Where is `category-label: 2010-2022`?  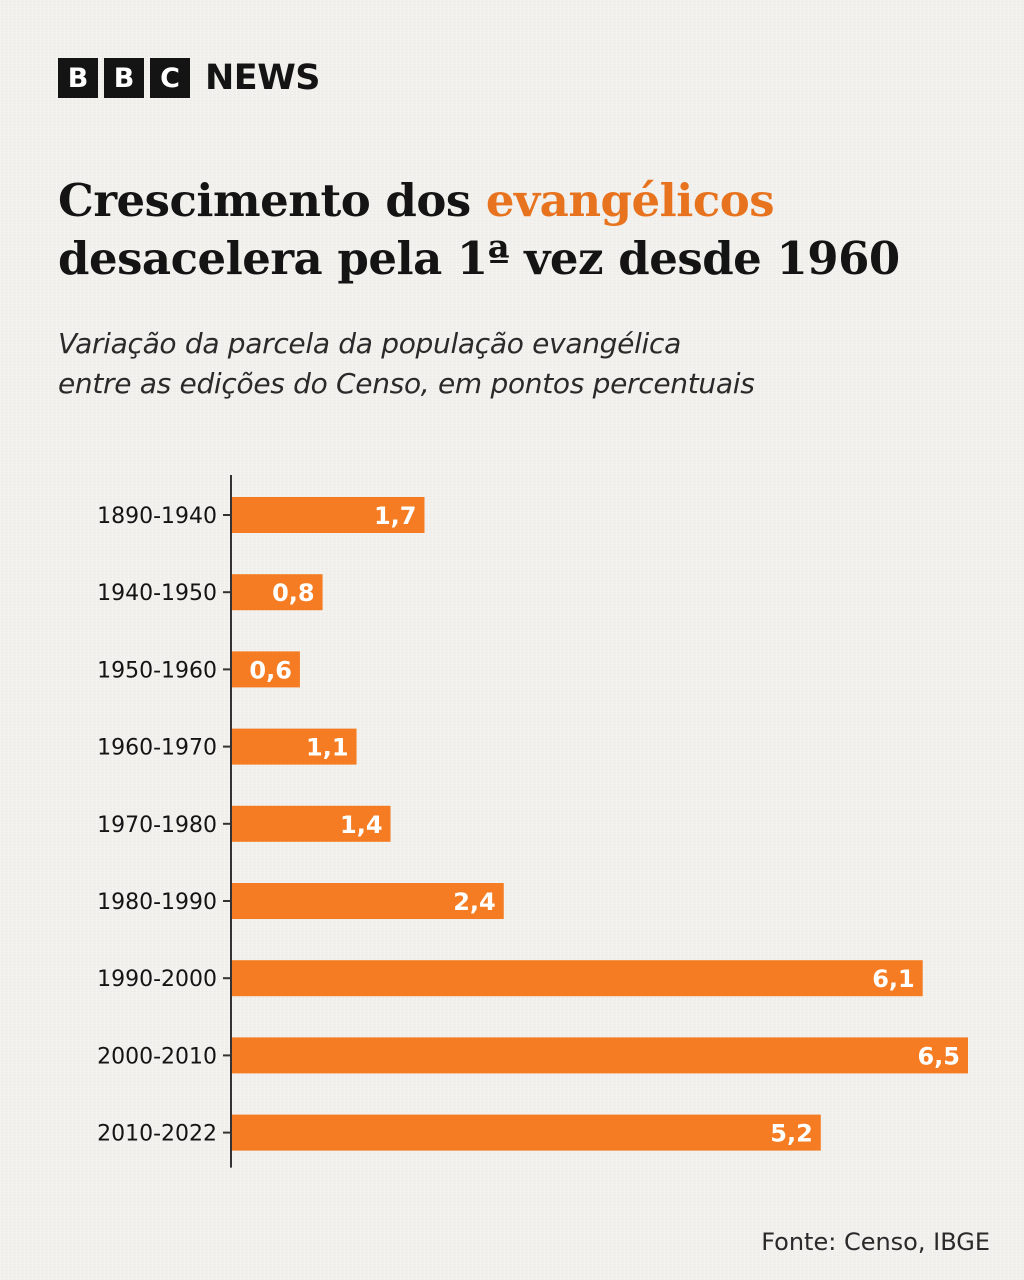
category-label: 2010-2022 is located at coordinates (157, 1134).